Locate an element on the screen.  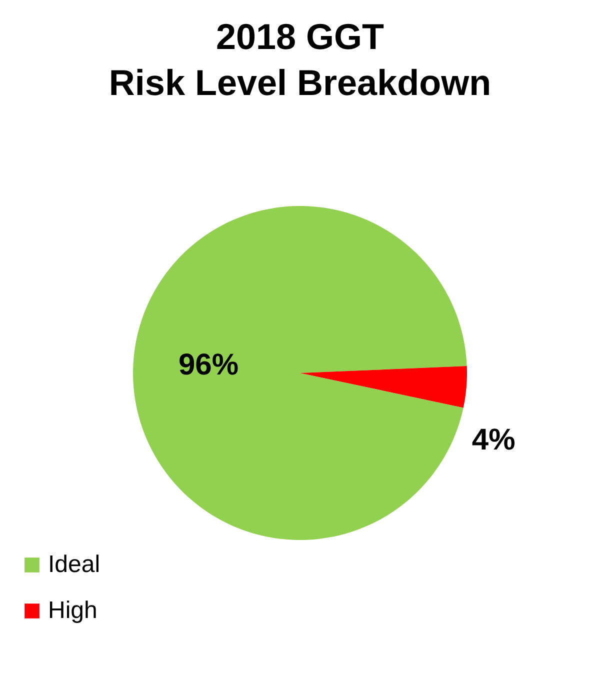
pie-slice is located at coordinates (383, 387).